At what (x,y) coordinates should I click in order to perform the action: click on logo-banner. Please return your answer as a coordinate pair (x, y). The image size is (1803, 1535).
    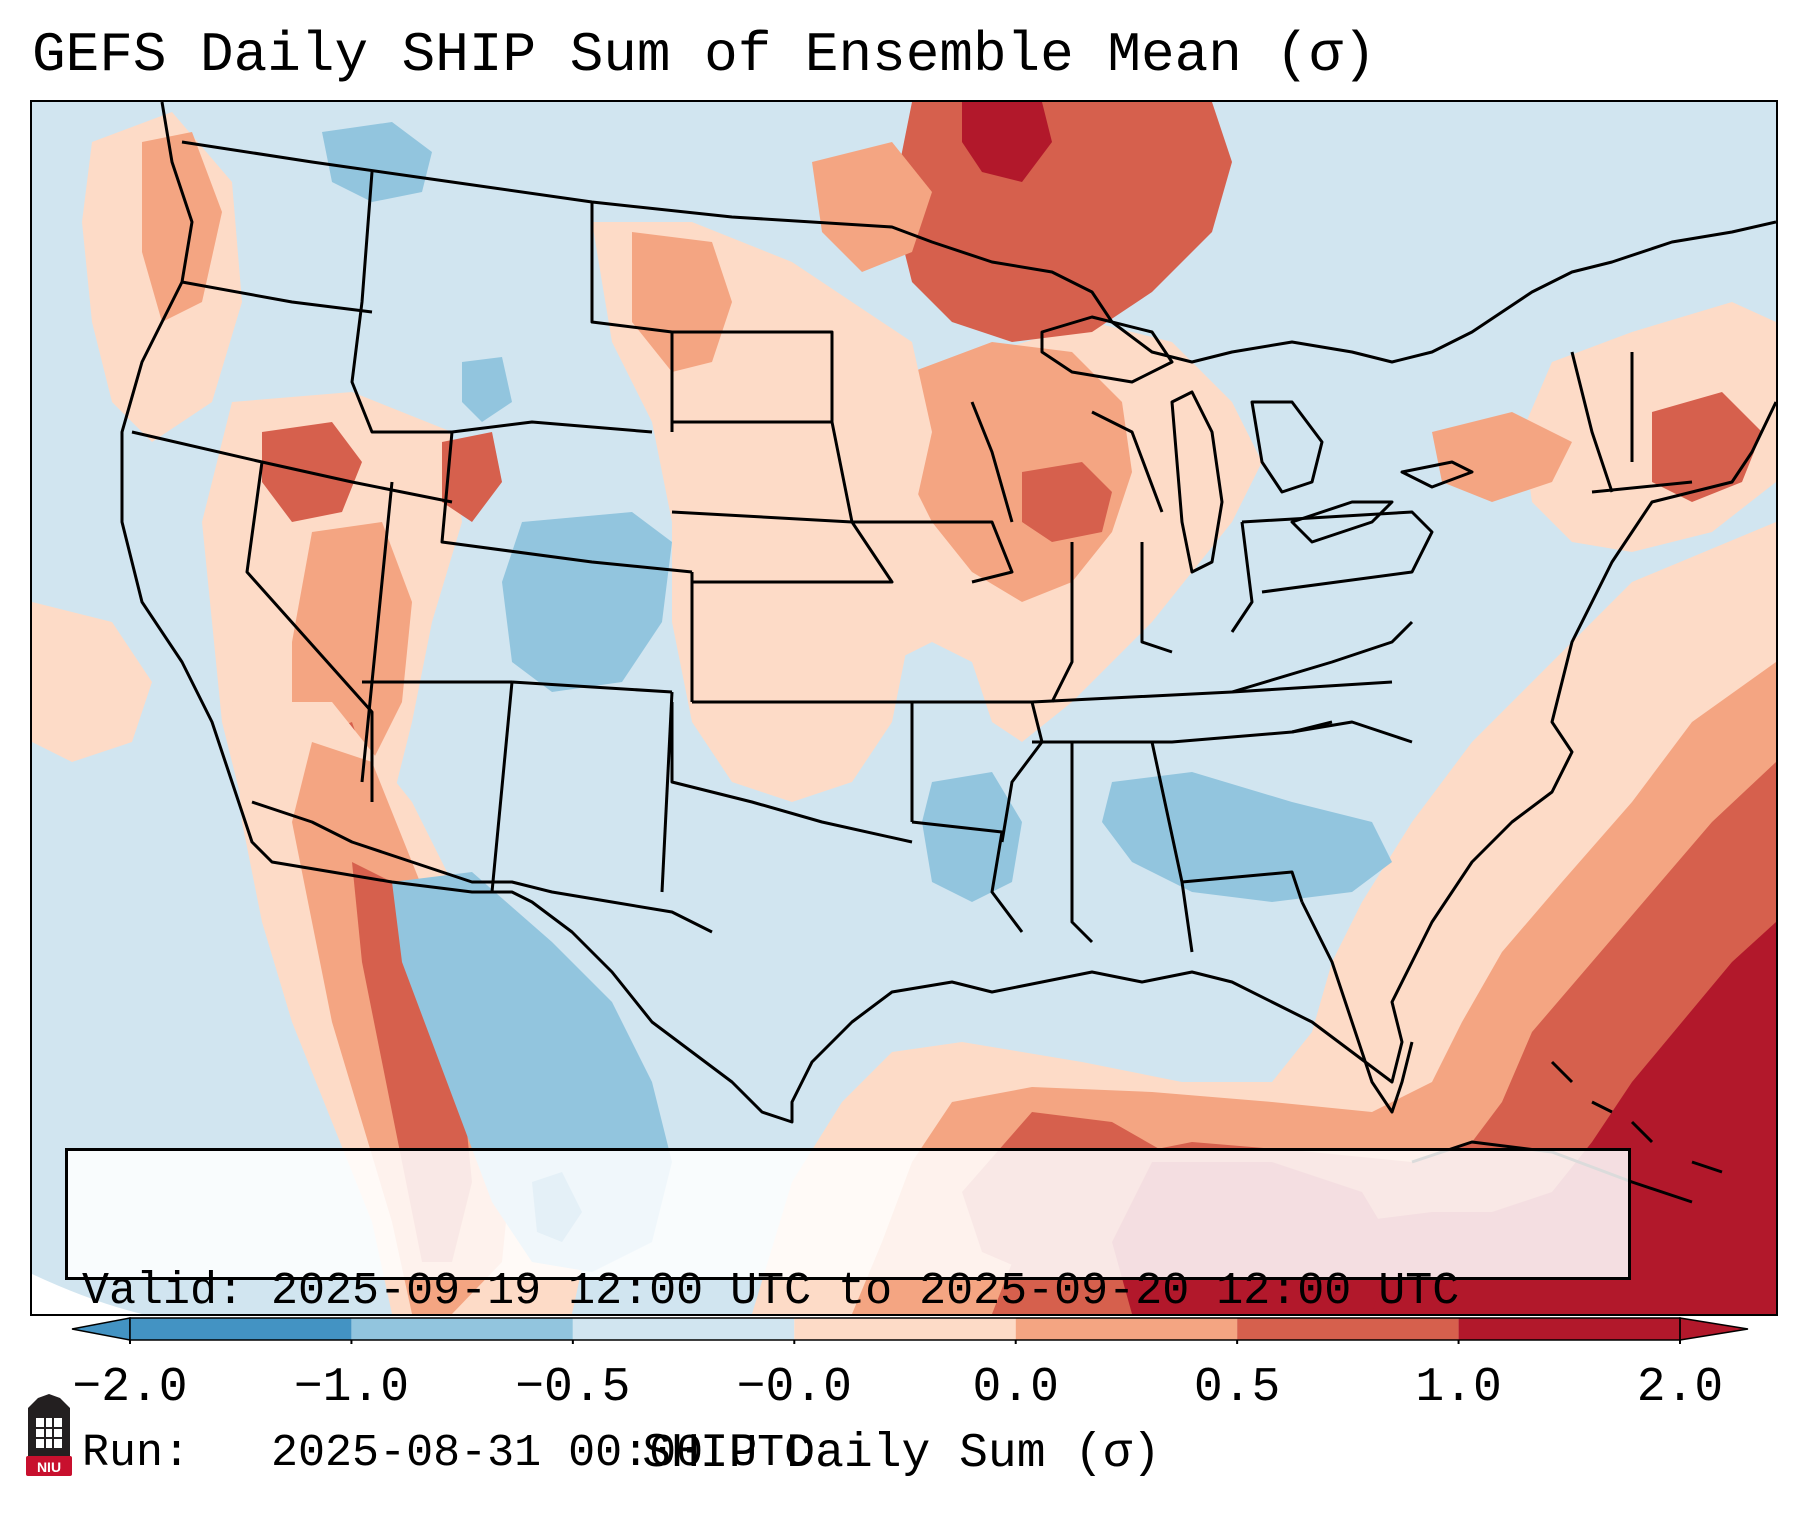
    Looking at the image, I should click on (49, 1466).